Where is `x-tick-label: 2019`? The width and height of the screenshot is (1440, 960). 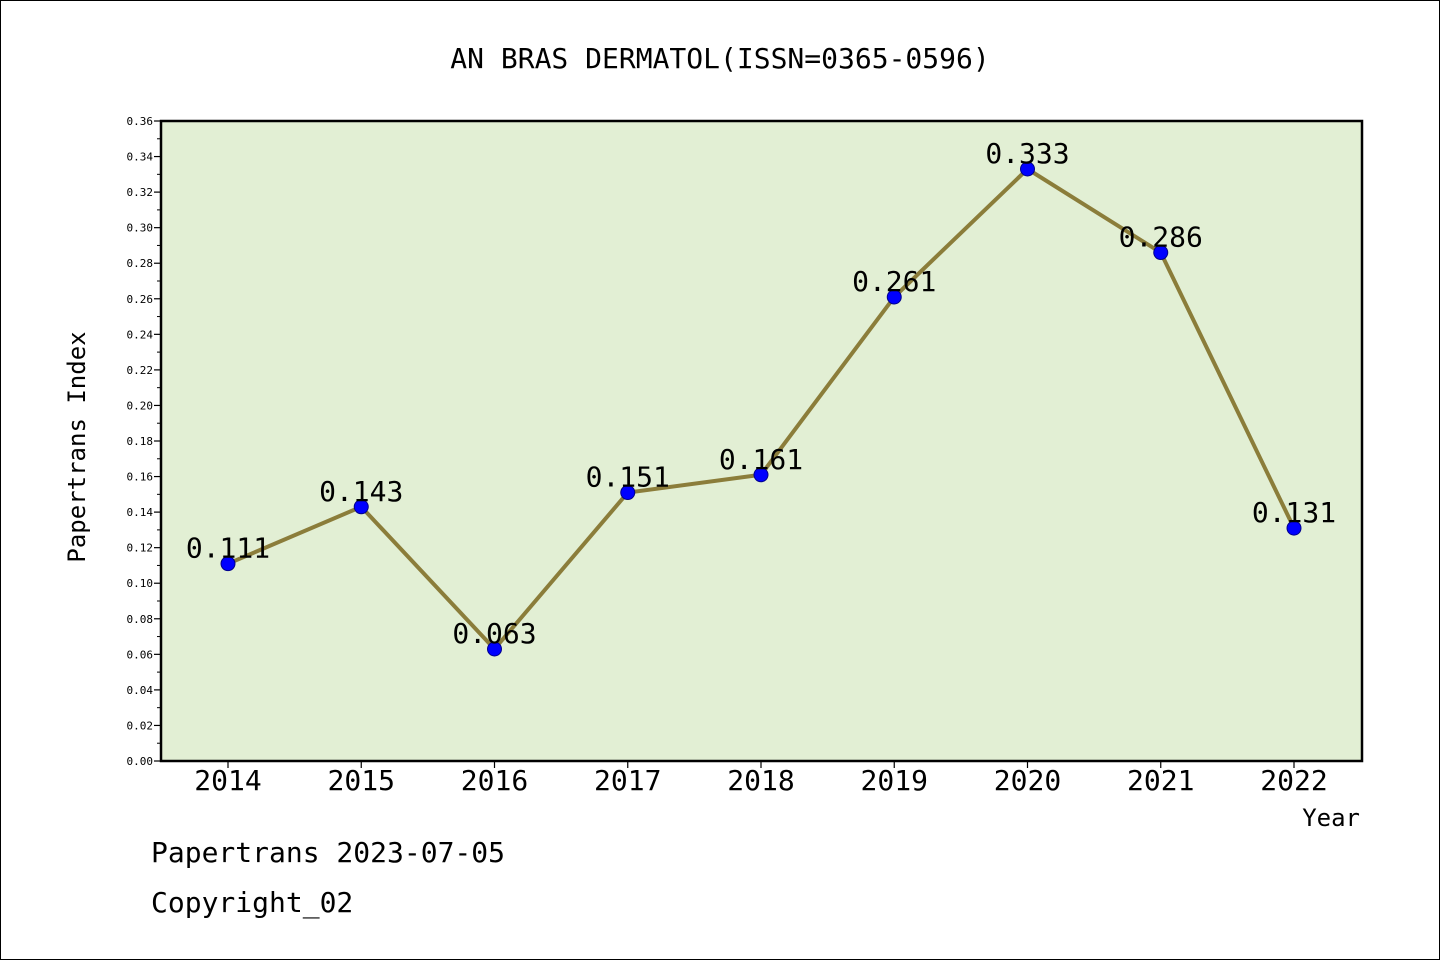 x-tick-label: 2019 is located at coordinates (894, 780).